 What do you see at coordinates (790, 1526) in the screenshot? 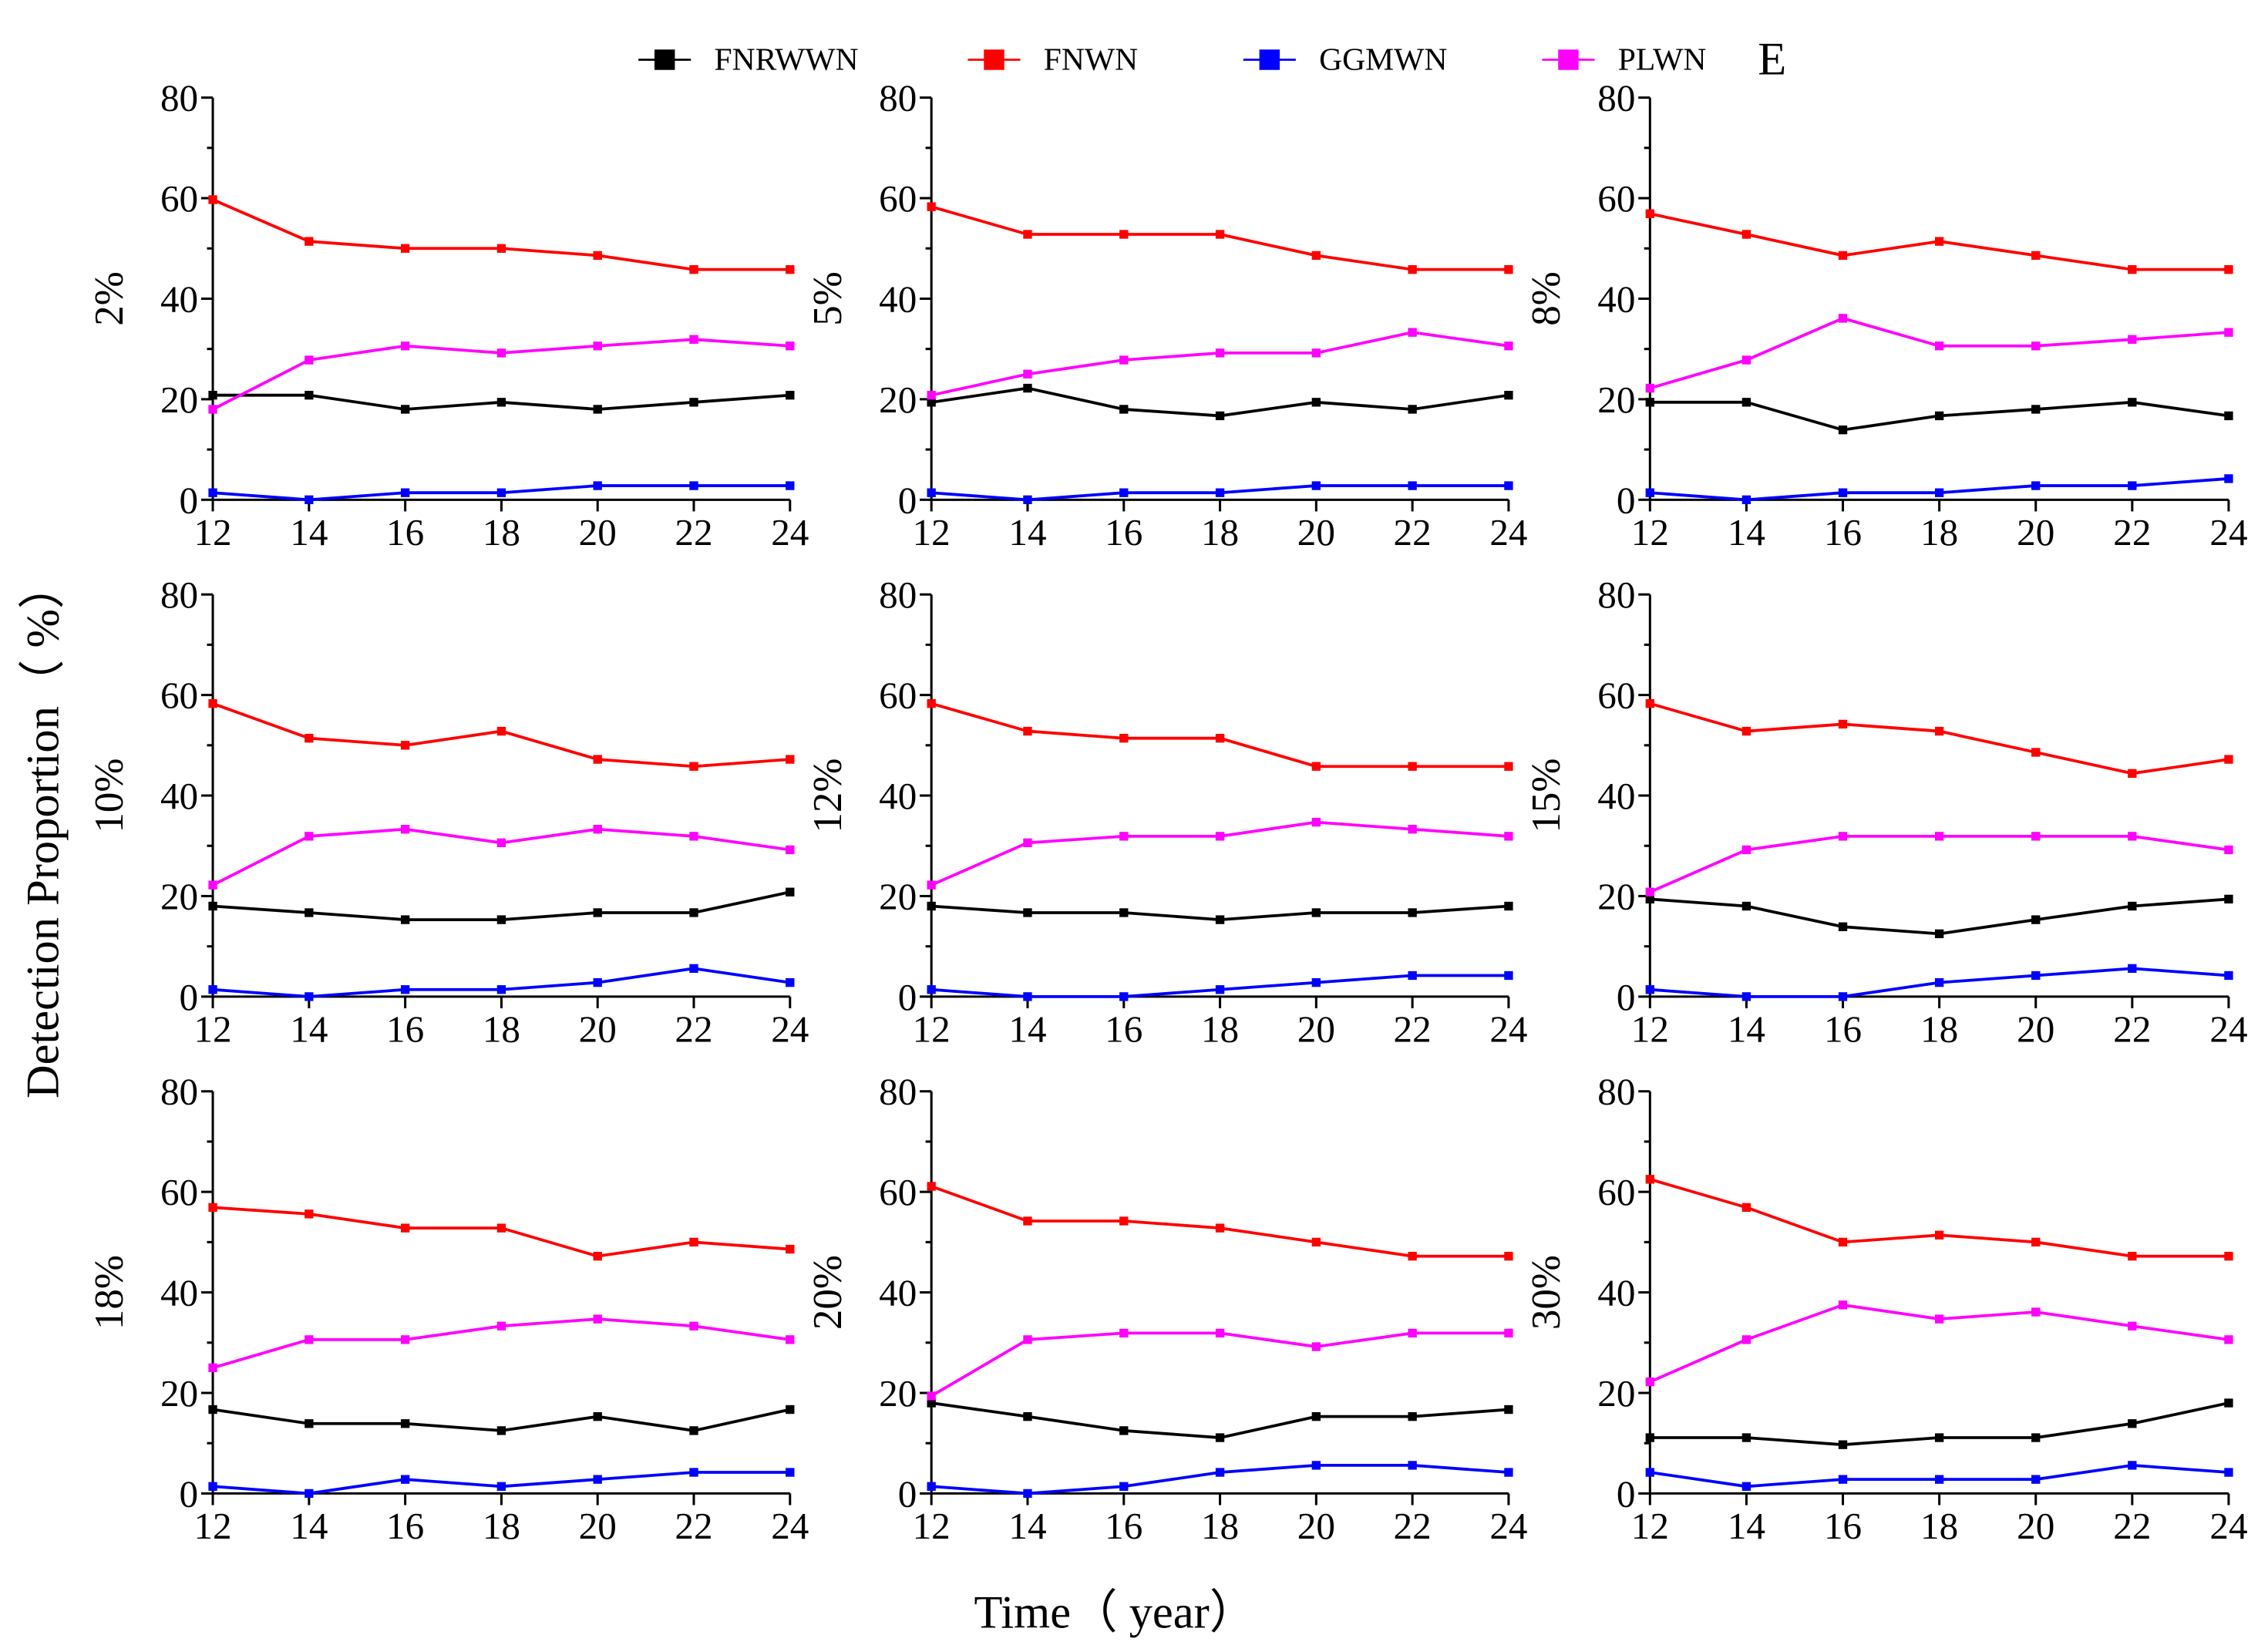
I see `x-tick-label: 24` at bounding box center [790, 1526].